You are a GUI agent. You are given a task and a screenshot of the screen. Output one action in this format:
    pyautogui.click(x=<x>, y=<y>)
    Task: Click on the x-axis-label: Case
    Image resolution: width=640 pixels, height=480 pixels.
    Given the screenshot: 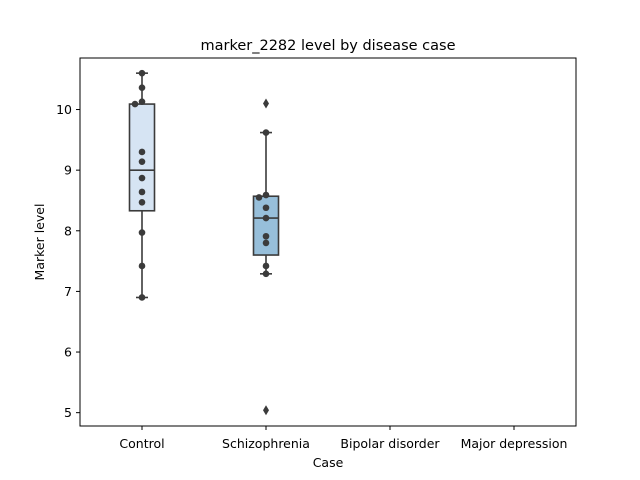 What is the action you would take?
    pyautogui.click(x=328, y=462)
    